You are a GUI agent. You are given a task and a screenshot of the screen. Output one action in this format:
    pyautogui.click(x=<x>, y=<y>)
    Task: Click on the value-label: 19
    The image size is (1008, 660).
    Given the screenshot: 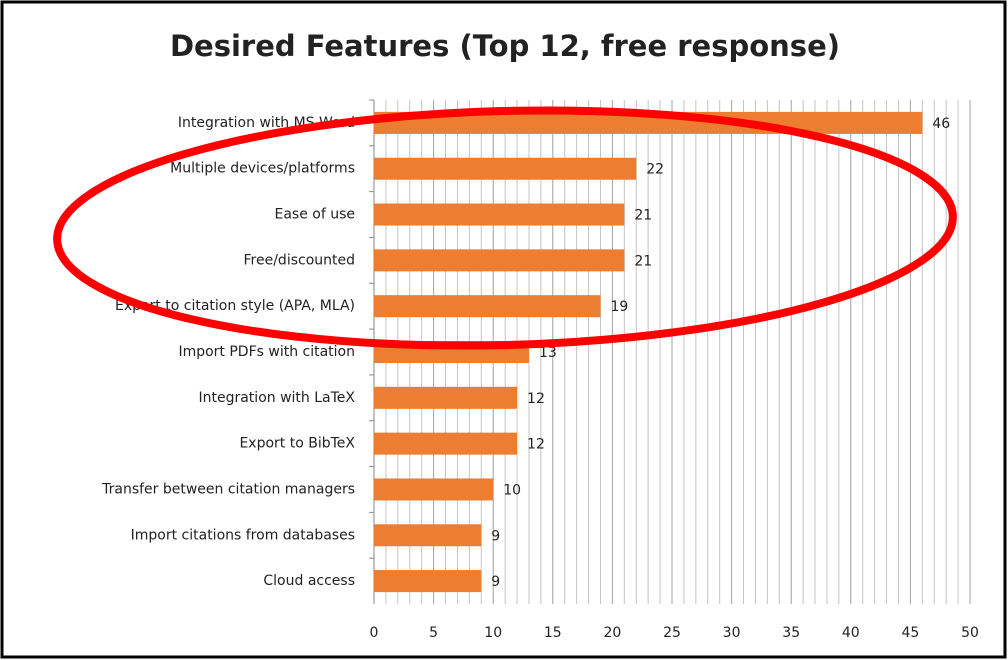 What is the action you would take?
    pyautogui.click(x=619, y=307)
    